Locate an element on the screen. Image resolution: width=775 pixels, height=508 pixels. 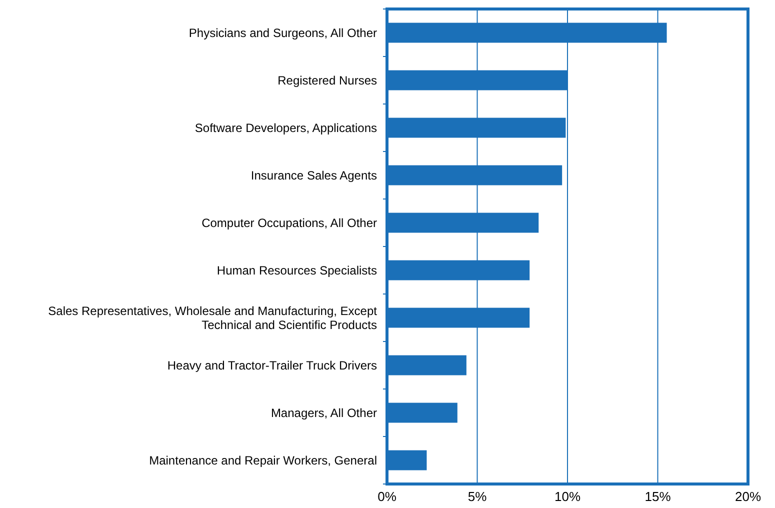
y-tick-label: Registered Nurses is located at coordinates (327, 80).